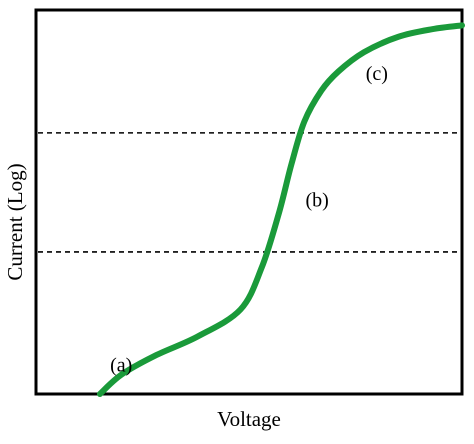 The width and height of the screenshot is (474, 444). What do you see at coordinates (249, 419) in the screenshot?
I see `x-axis-label: Voltage` at bounding box center [249, 419].